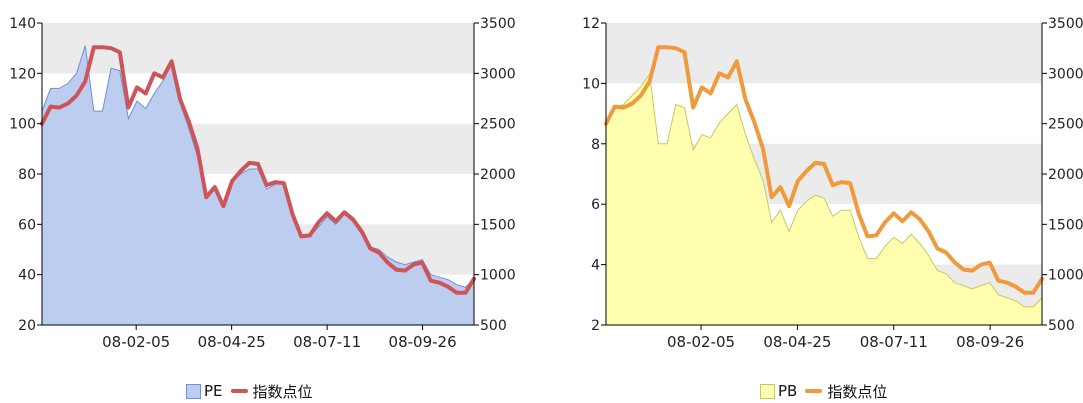 The height and width of the screenshot is (403, 1083). Describe the element at coordinates (823, 391) in the screenshot. I see `pb-legend: PB 指数点位` at that location.